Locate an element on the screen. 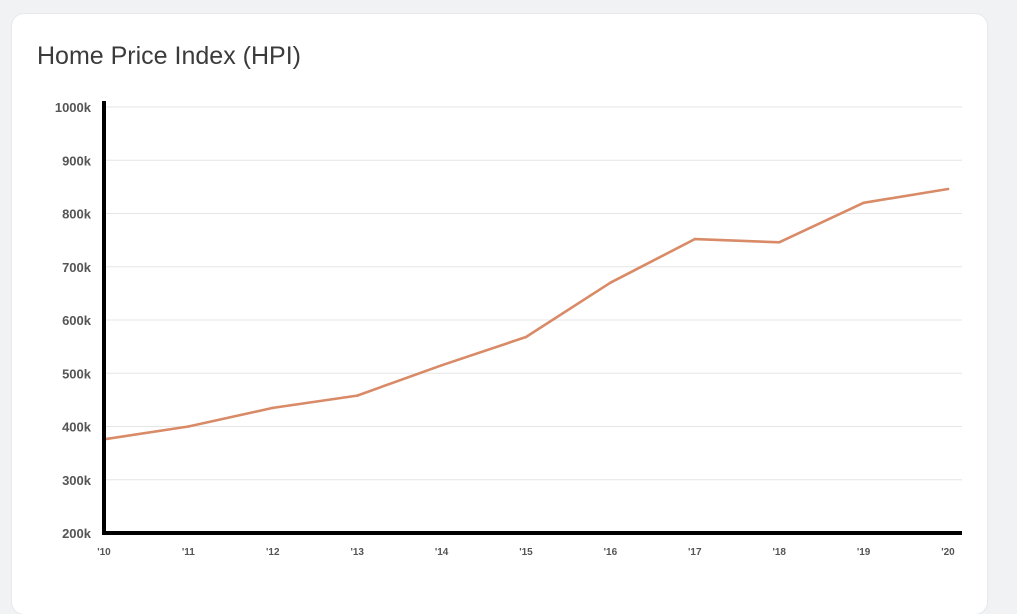 Image resolution: width=1017 pixels, height=614 pixels. y-tick-label: 800k is located at coordinates (77, 214).